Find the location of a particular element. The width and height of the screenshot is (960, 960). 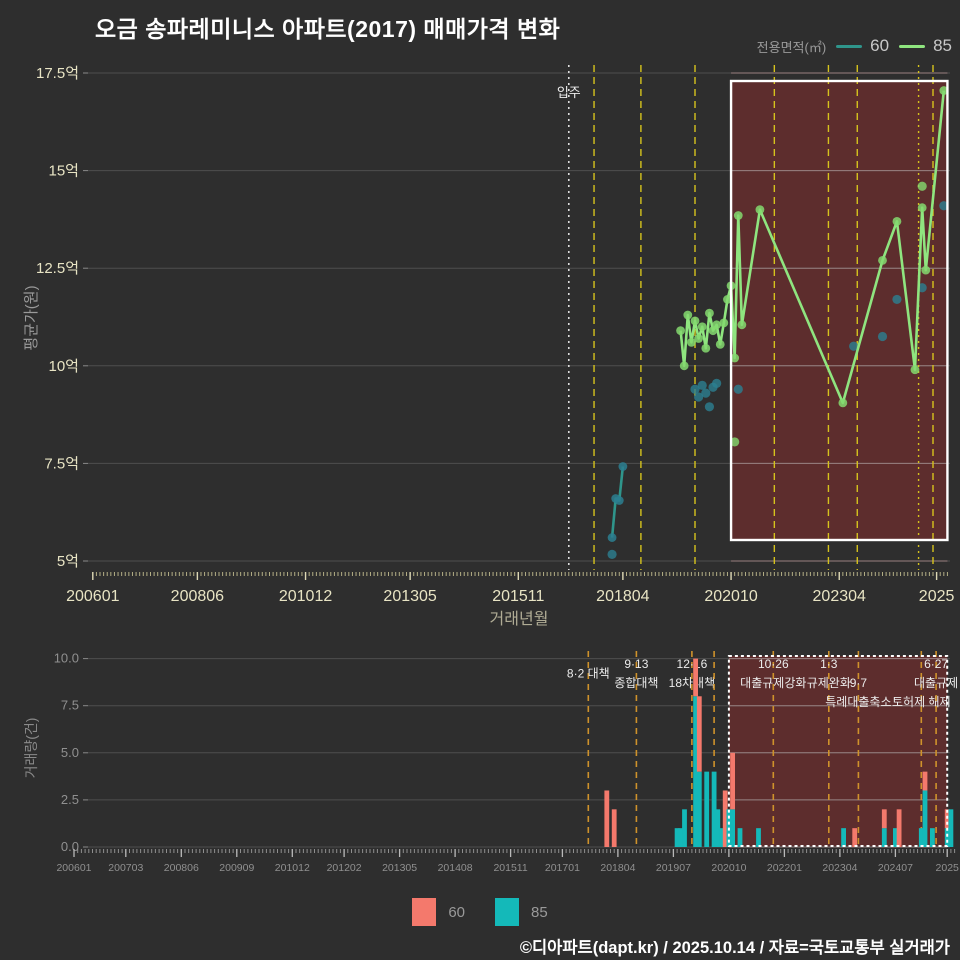

policy-label: 8·2 대책 is located at coordinates (588, 673).